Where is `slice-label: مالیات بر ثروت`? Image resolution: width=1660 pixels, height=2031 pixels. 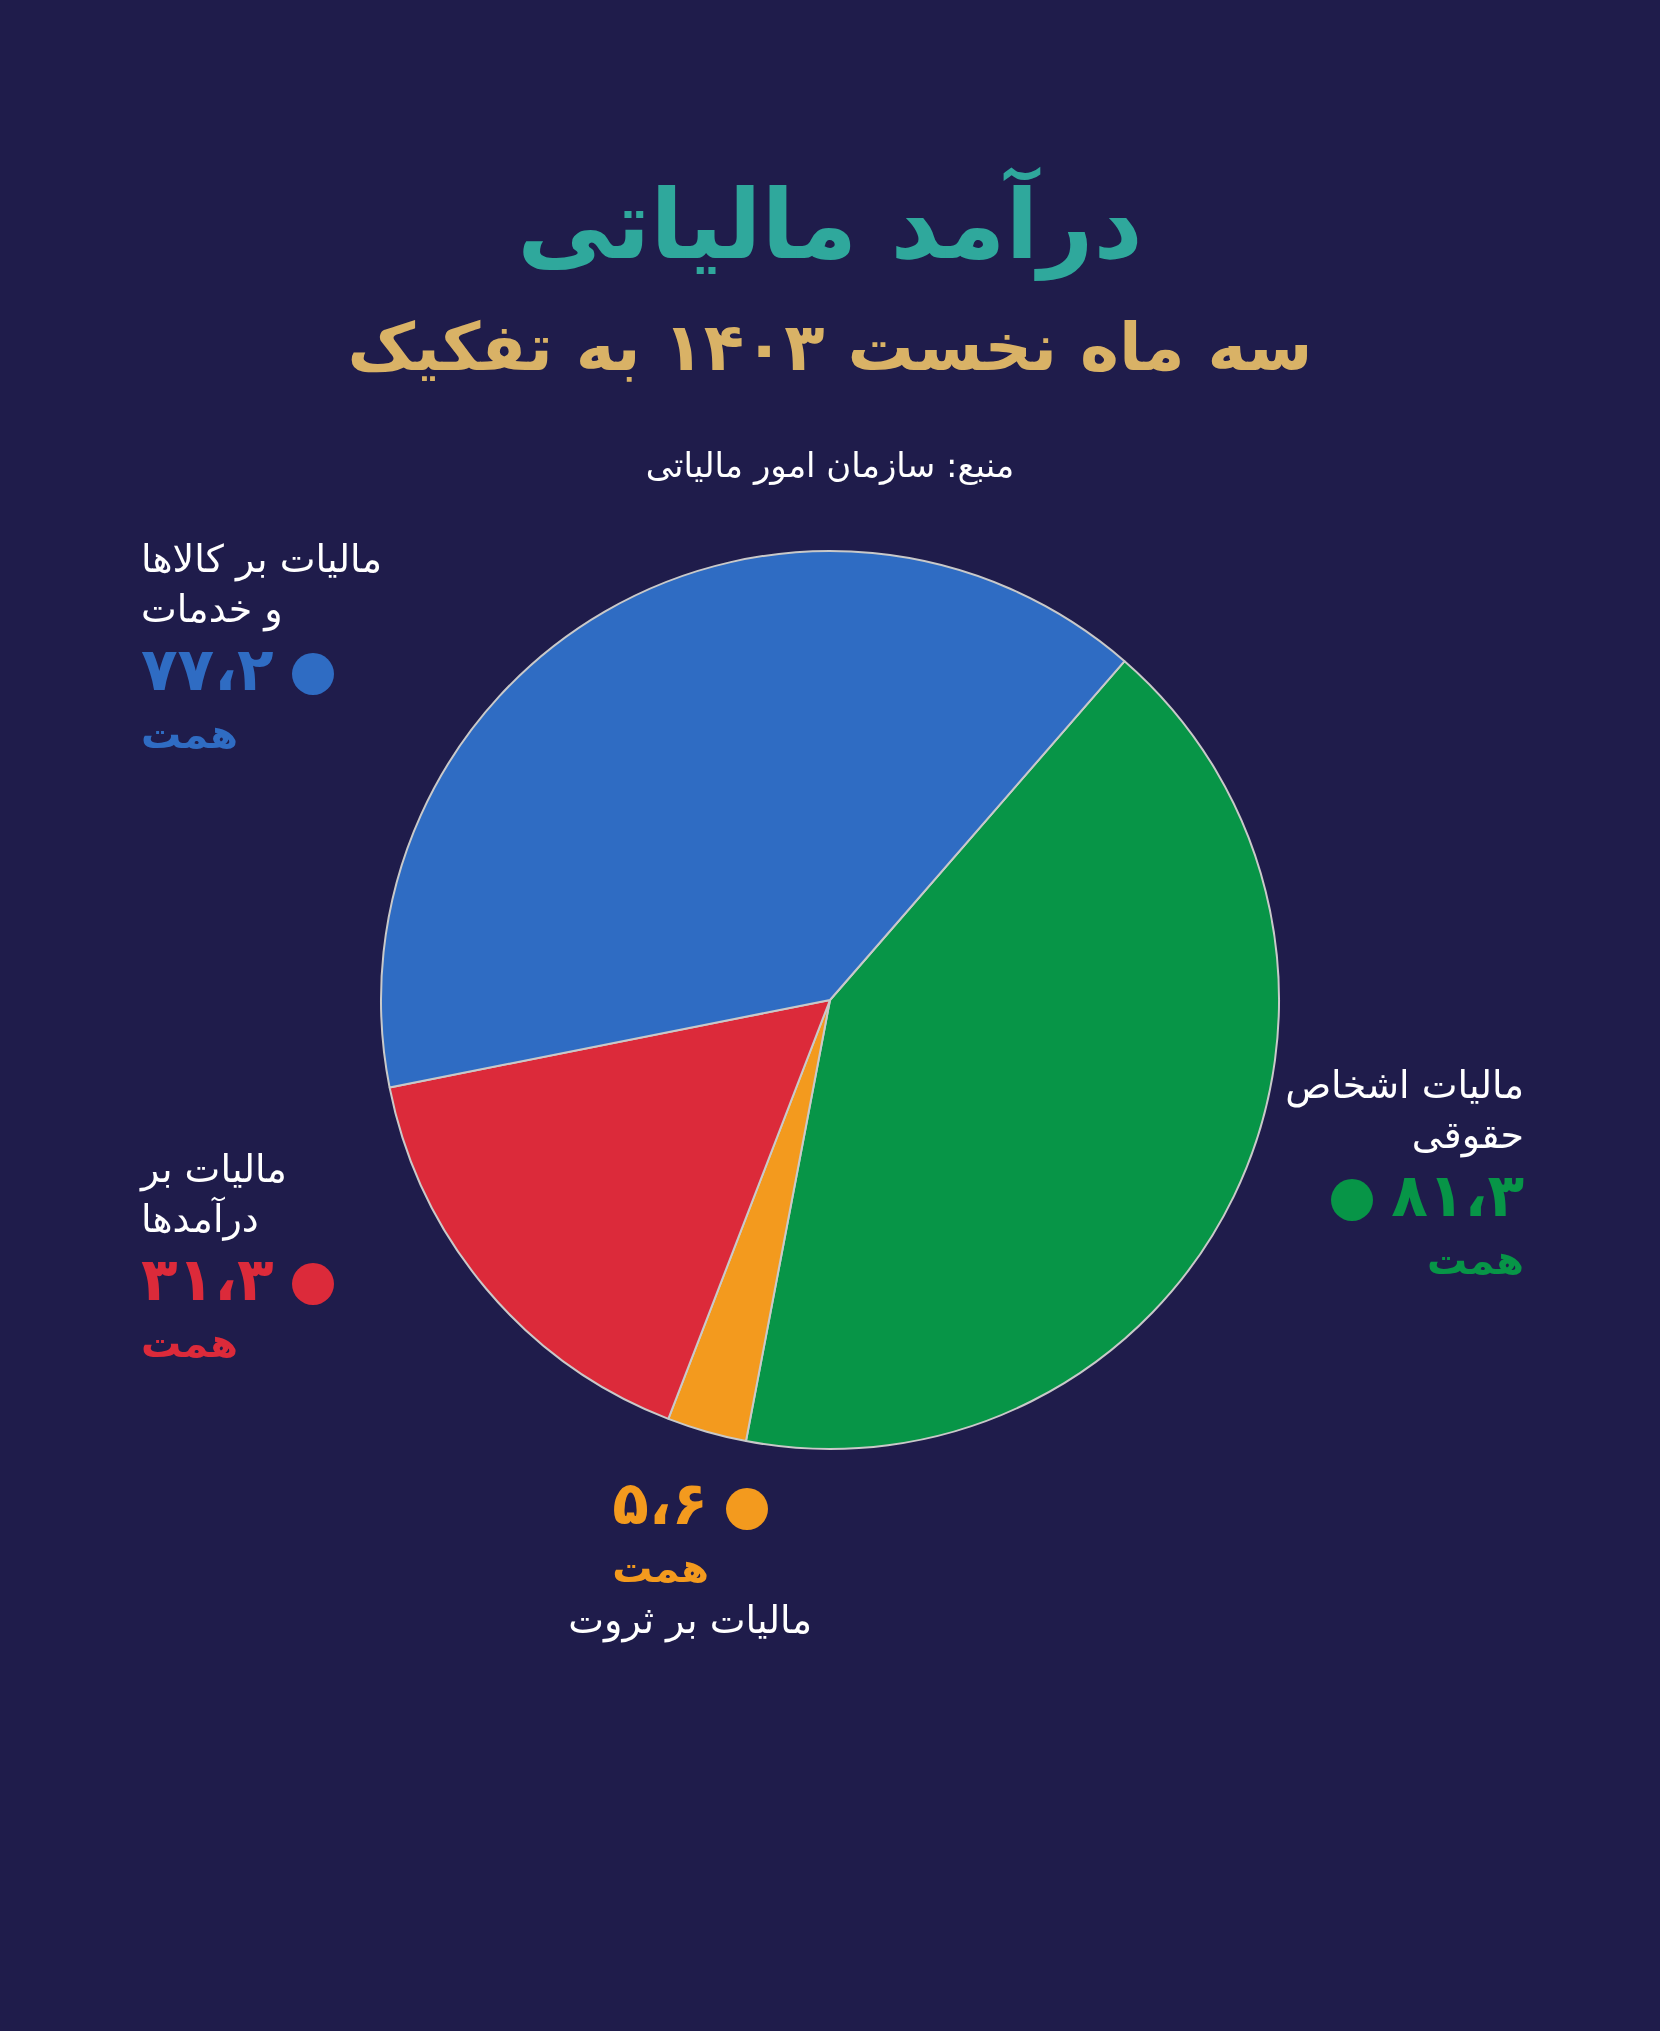 slice-label: مالیات بر ثروت is located at coordinates (690, 1620).